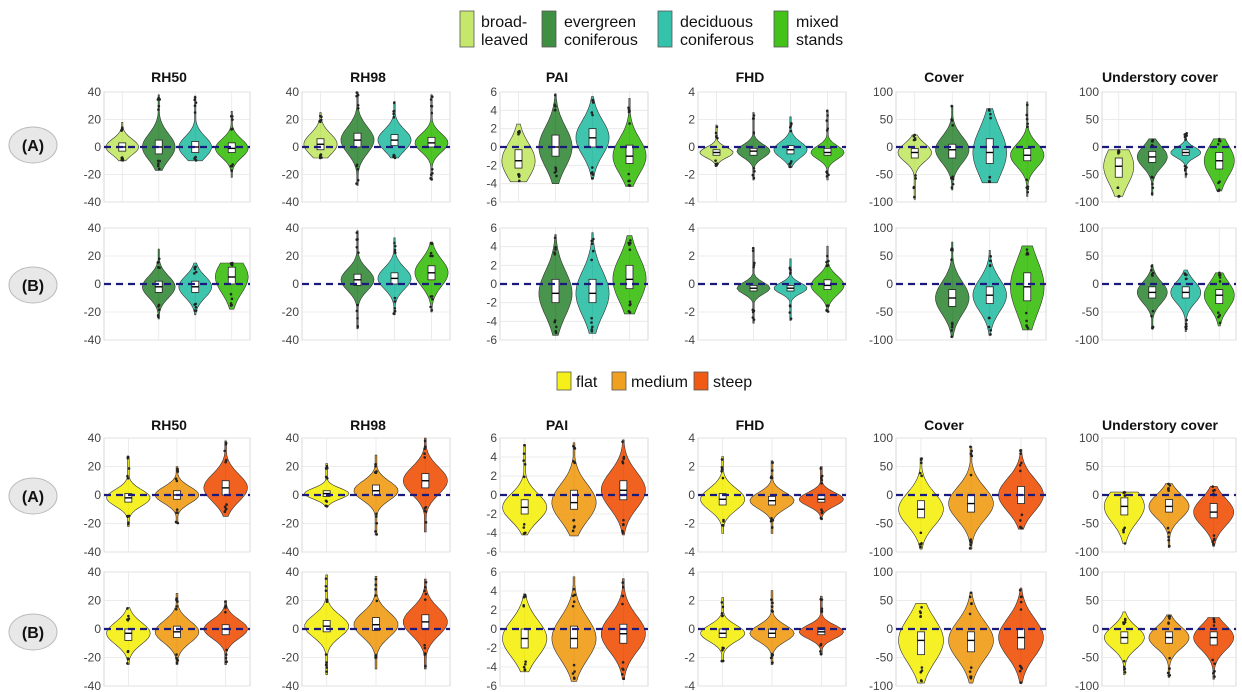 Image resolution: width=1242 pixels, height=692 pixels. Describe the element at coordinates (493, 228) in the screenshot. I see `y-tick-label: 6` at that location.